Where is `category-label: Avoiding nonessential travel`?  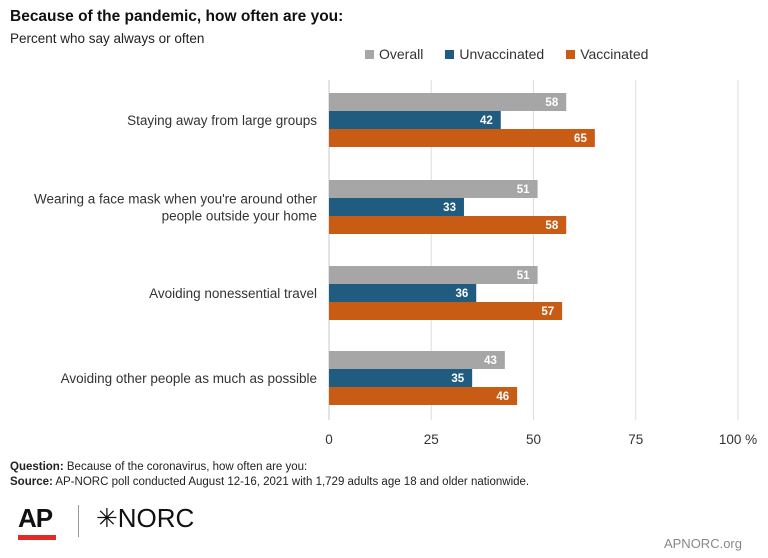
category-label: Avoiding nonessential travel is located at coordinates (233, 293).